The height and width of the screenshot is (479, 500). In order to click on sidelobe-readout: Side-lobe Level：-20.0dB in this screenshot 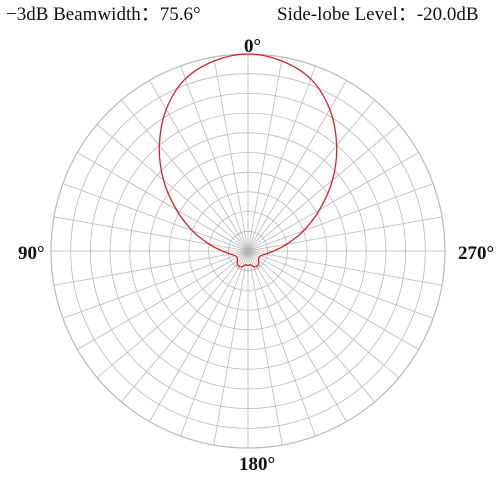, I will do `click(378, 15)`.